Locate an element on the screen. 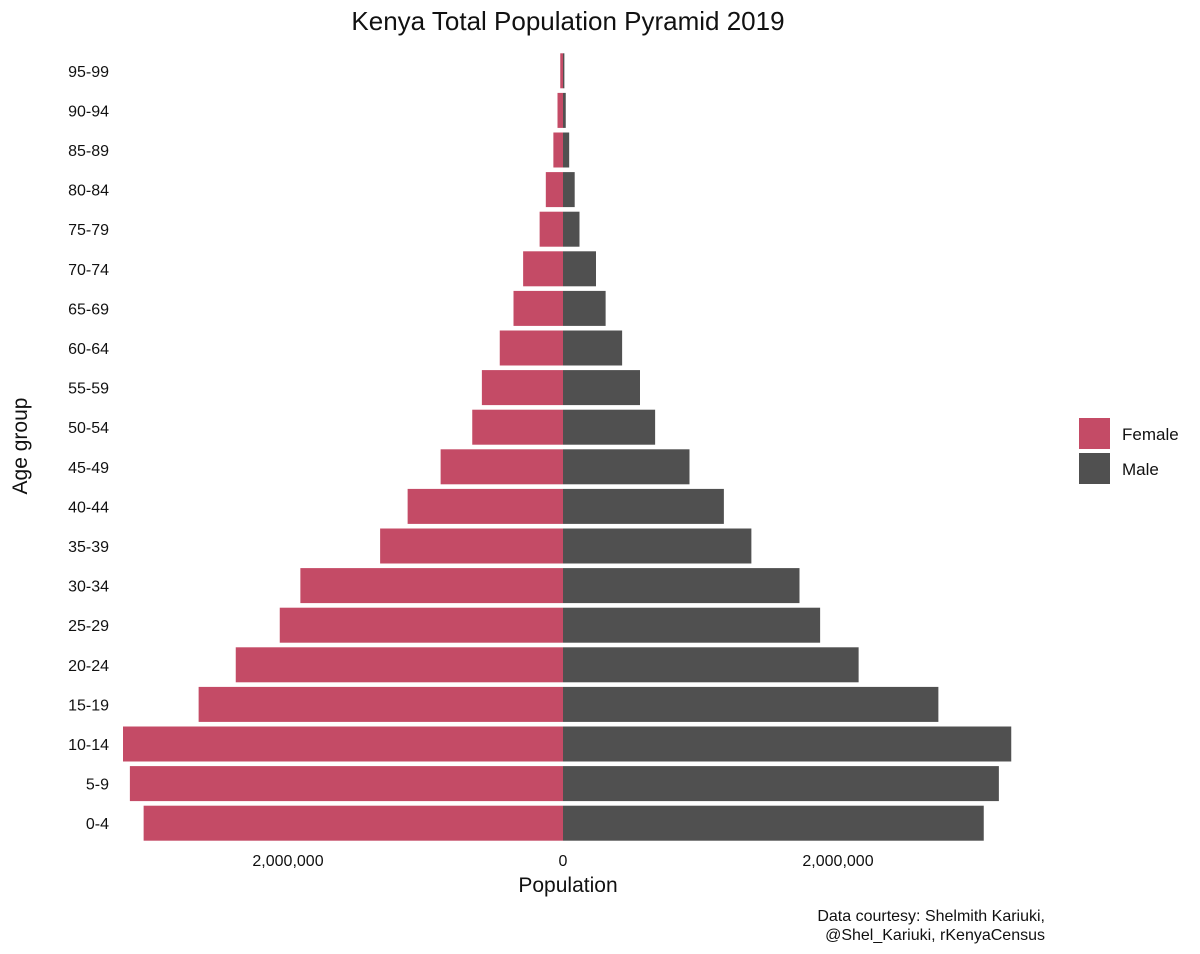 This screenshot has height=954, width=1200. y-tick-label: 25-29 is located at coordinates (88, 626).